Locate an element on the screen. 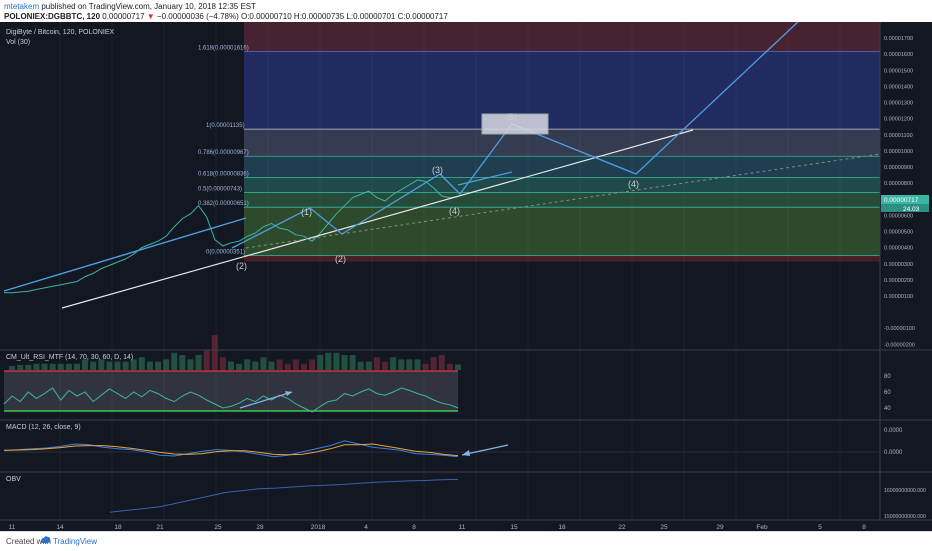 The width and height of the screenshot is (932, 551). price-axis-tick: 0.00000500 is located at coordinates (898, 233).